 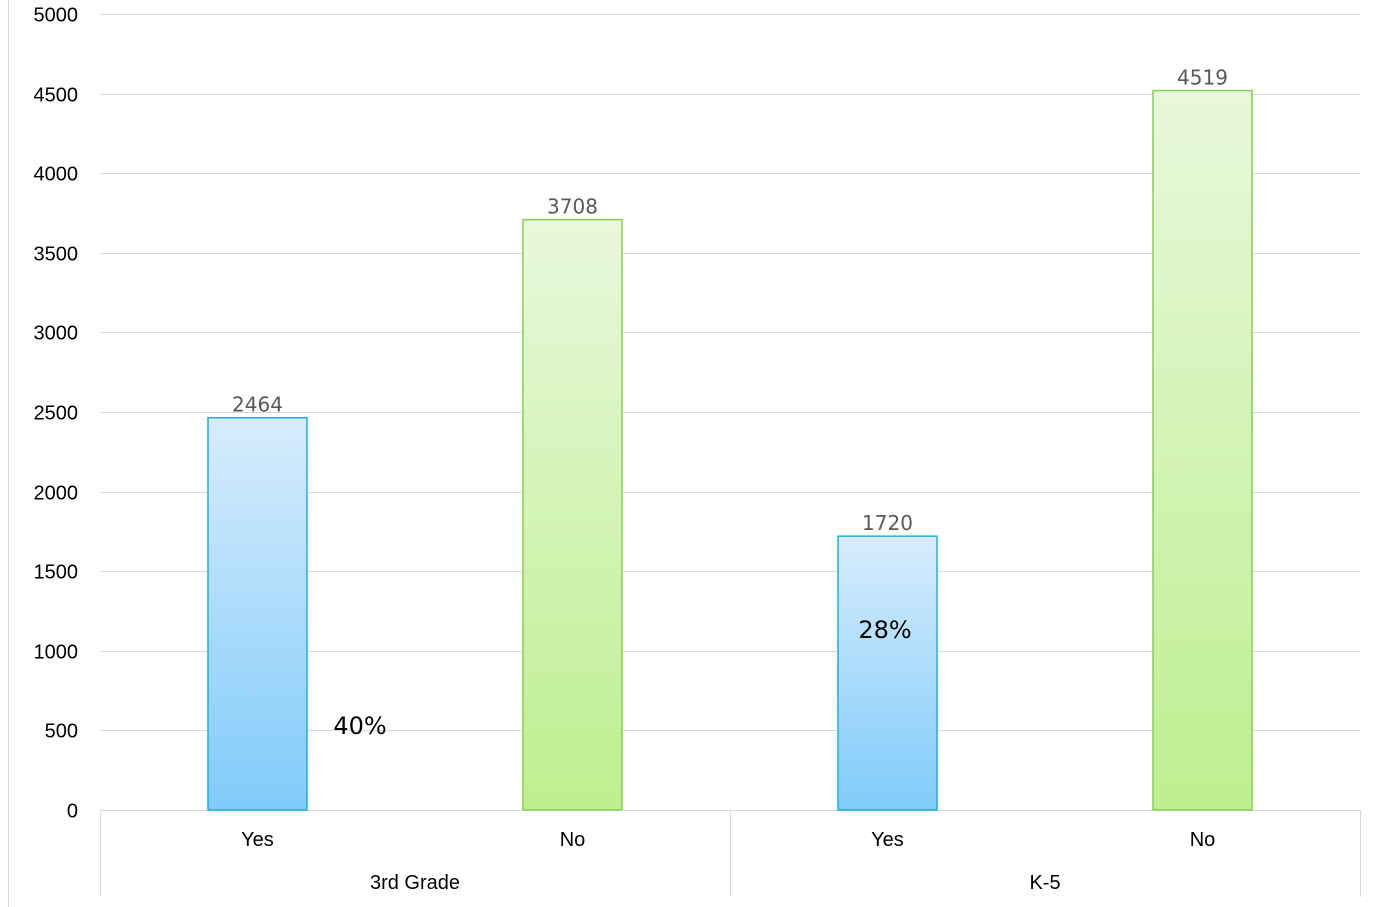 What do you see at coordinates (1044, 883) in the screenshot?
I see `group-label: K-5` at bounding box center [1044, 883].